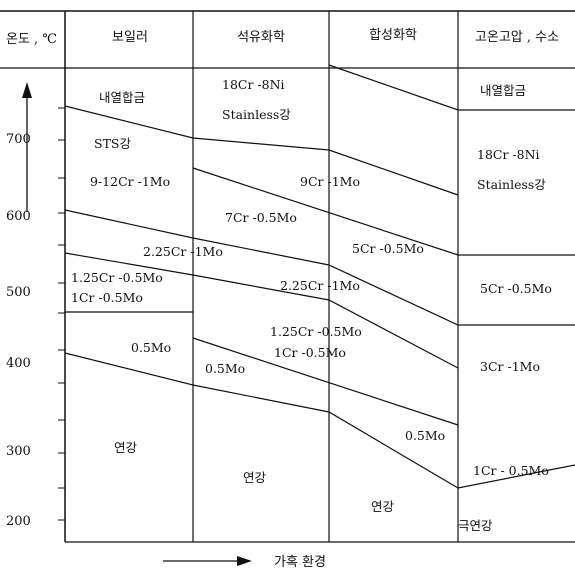 The width and height of the screenshot is (575, 580). Describe the element at coordinates (225, 368) in the screenshot. I see `label-petro-0-5mo: 0.5Mo` at that location.